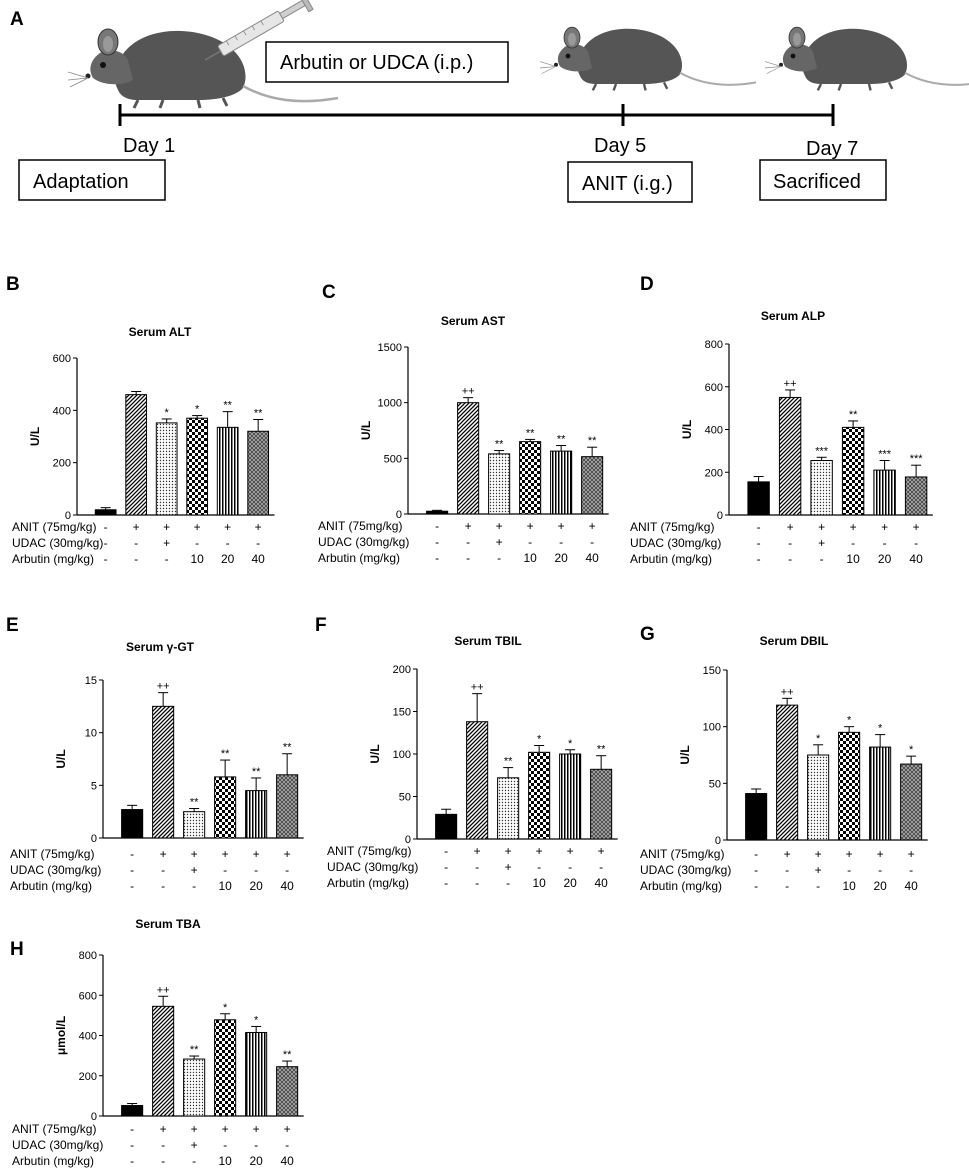 This screenshot has width=969, height=1174. Describe the element at coordinates (160, 332) in the screenshot. I see `chart-title: Serum ALT` at that location.